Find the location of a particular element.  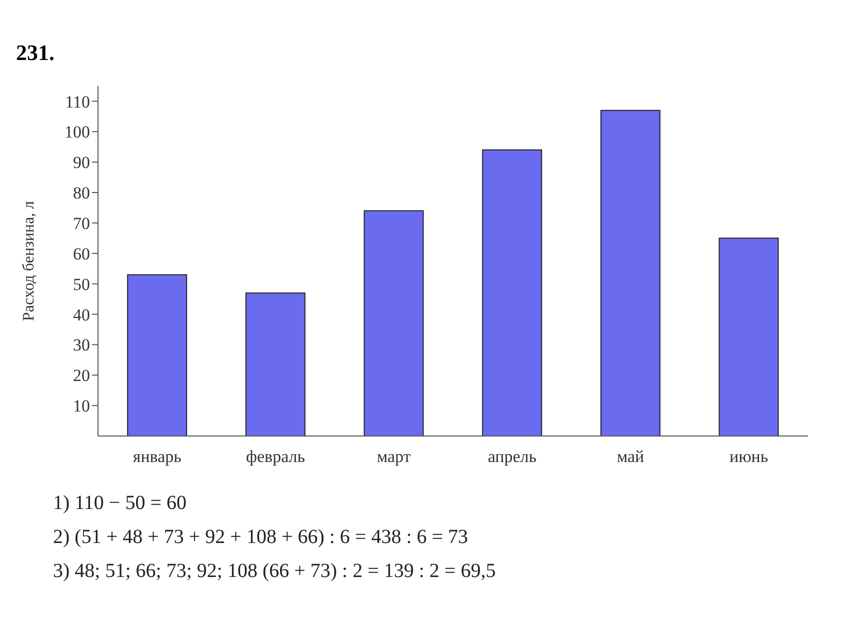

y-tick-label: 110 is located at coordinates (77, 102).